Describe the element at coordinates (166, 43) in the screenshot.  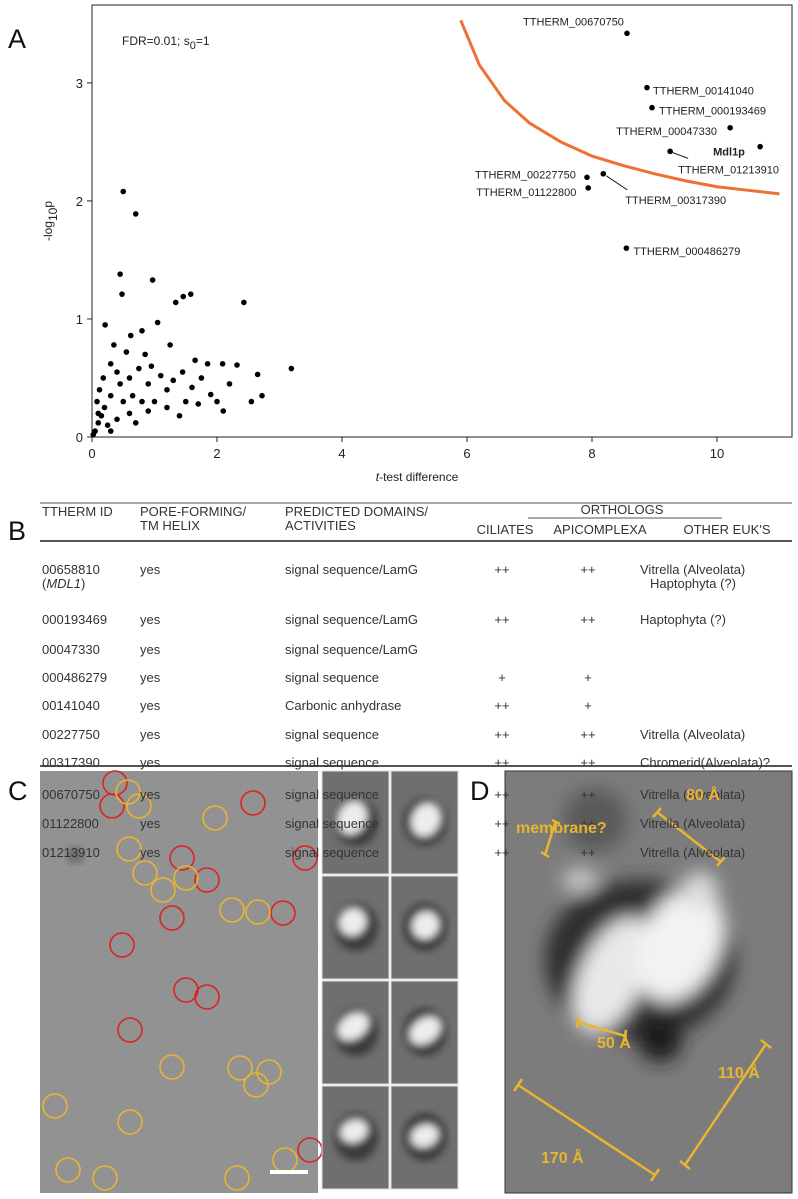
I see `annotation: FDR=0.01; s0=1` at that location.